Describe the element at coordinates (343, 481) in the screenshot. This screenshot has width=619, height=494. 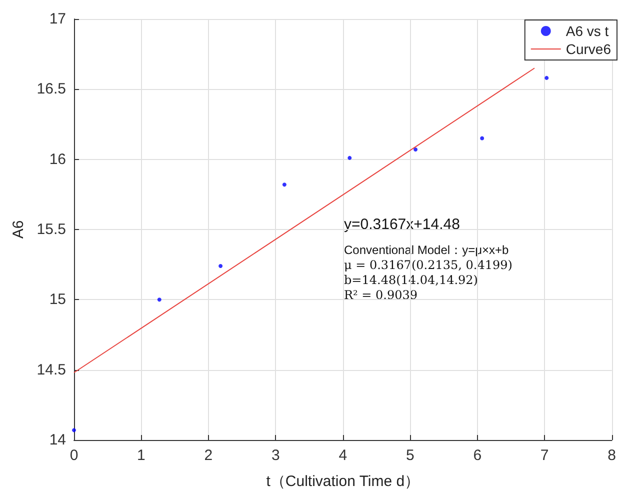
I see `x-axis-title: t（Cultivation Time d）` at that location.